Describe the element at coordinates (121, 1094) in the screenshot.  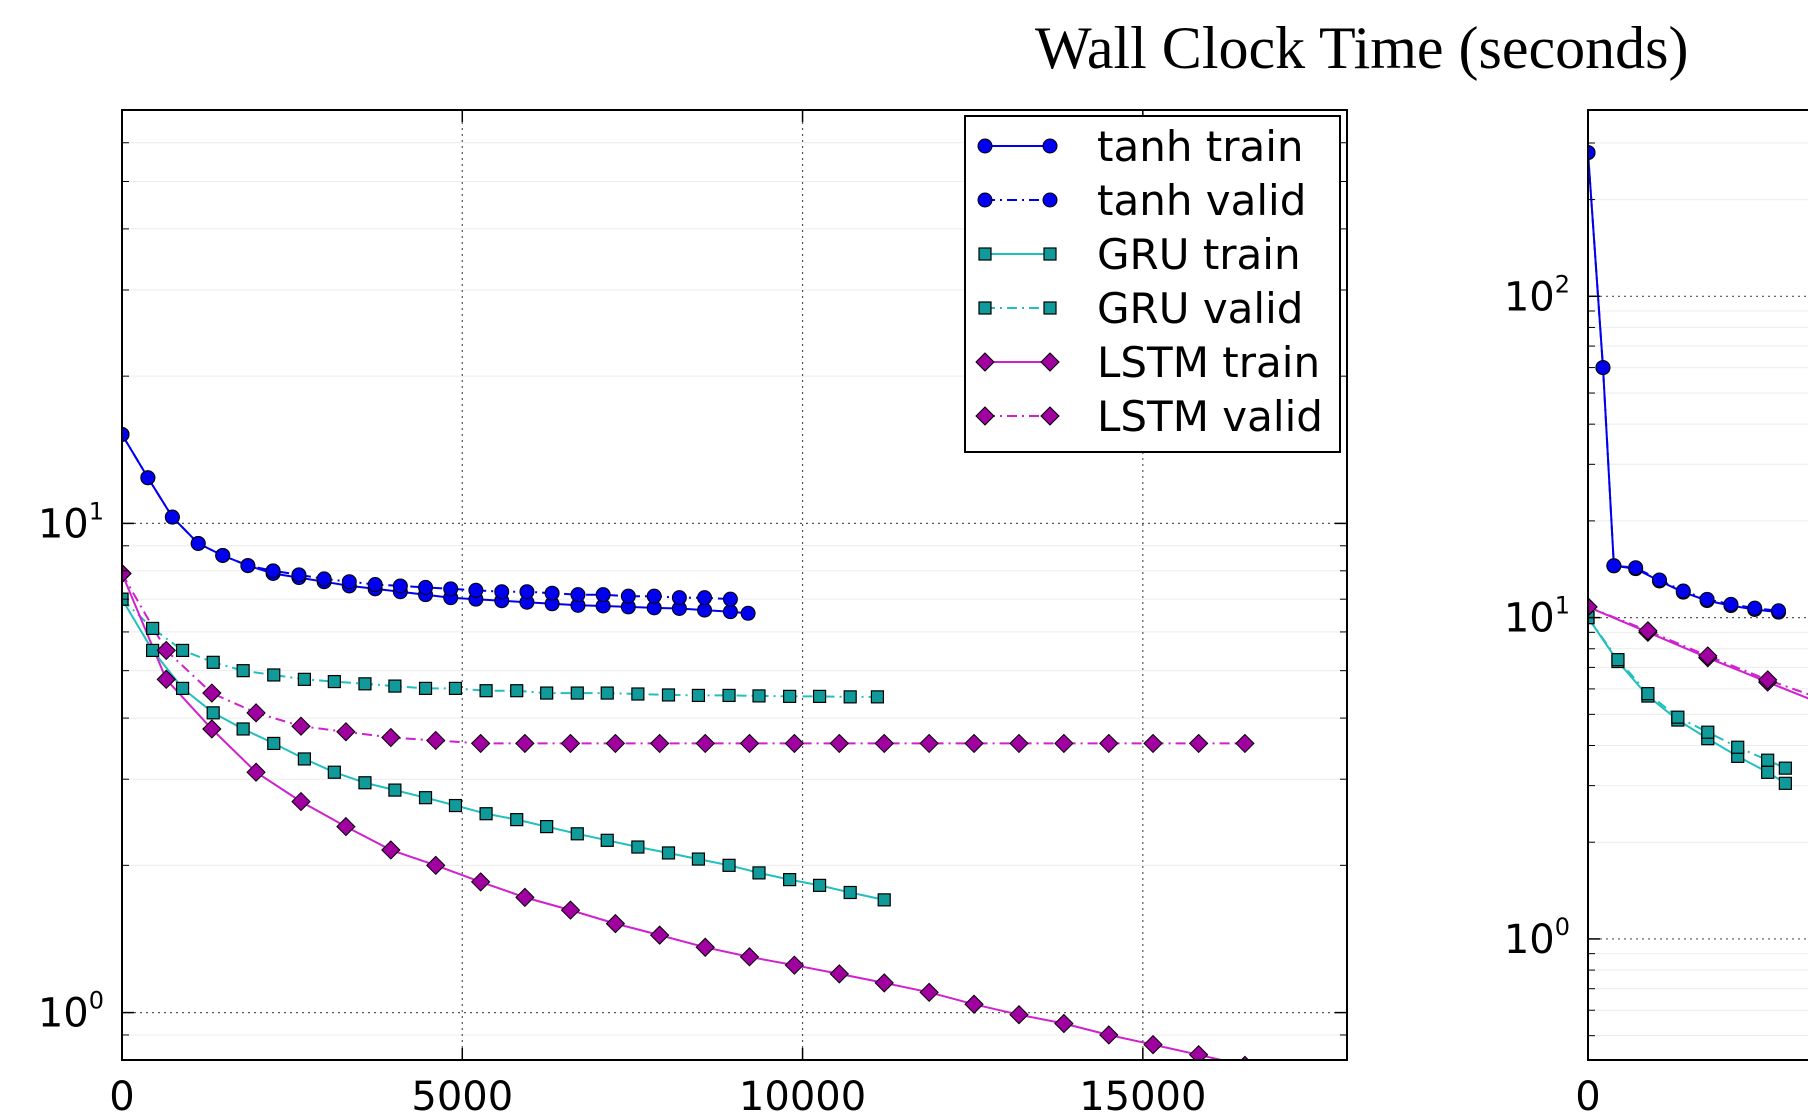
I see `left-x-tick-label: 0` at that location.